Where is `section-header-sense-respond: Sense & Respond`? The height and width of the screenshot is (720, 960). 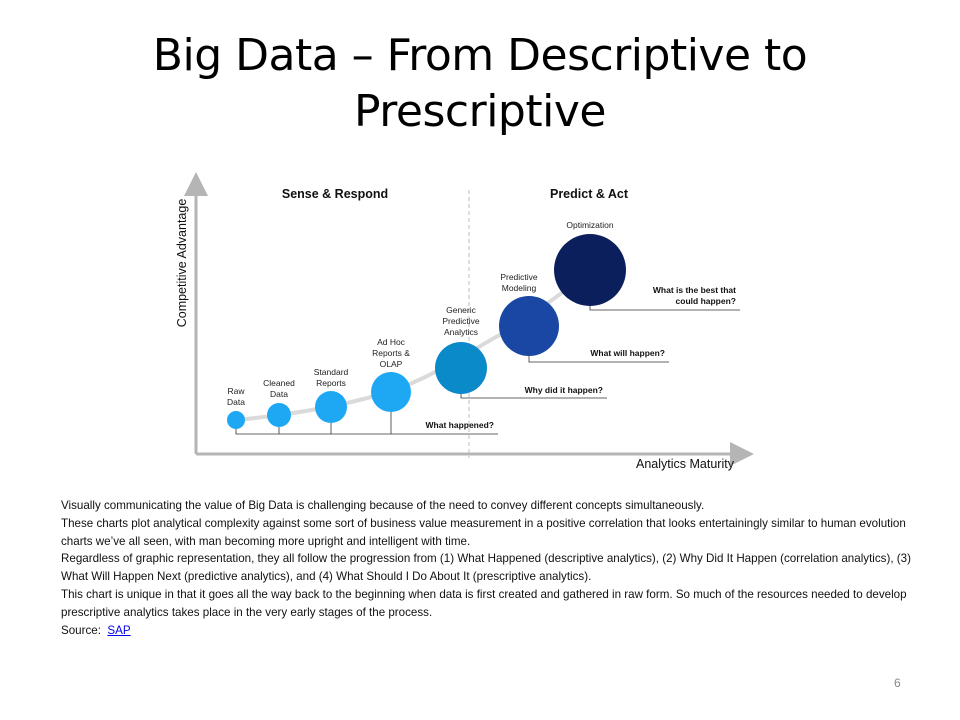
section-header-sense-respond: Sense & Respond is located at coordinates (335, 194).